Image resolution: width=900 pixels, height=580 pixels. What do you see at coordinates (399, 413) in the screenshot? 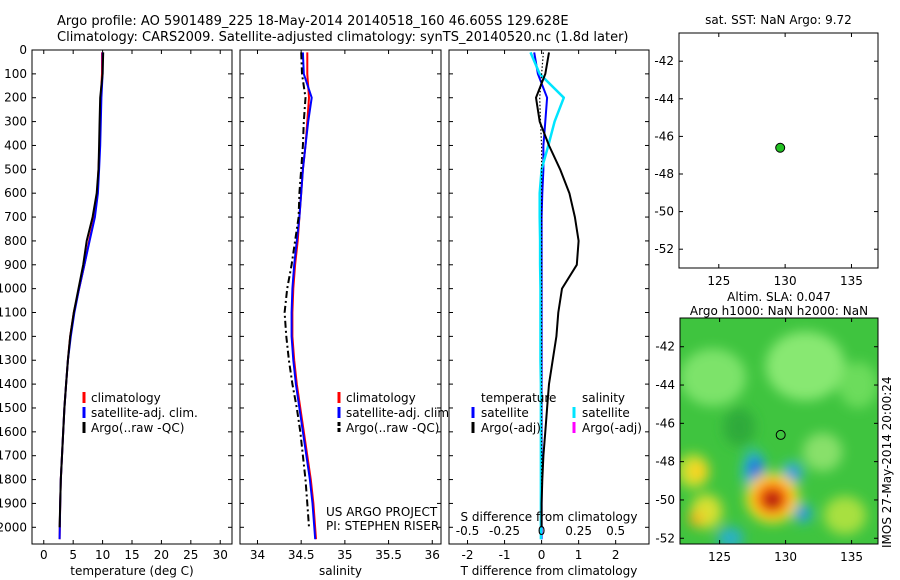
I see `legend-label: satellite-adj. clim.` at bounding box center [399, 413].